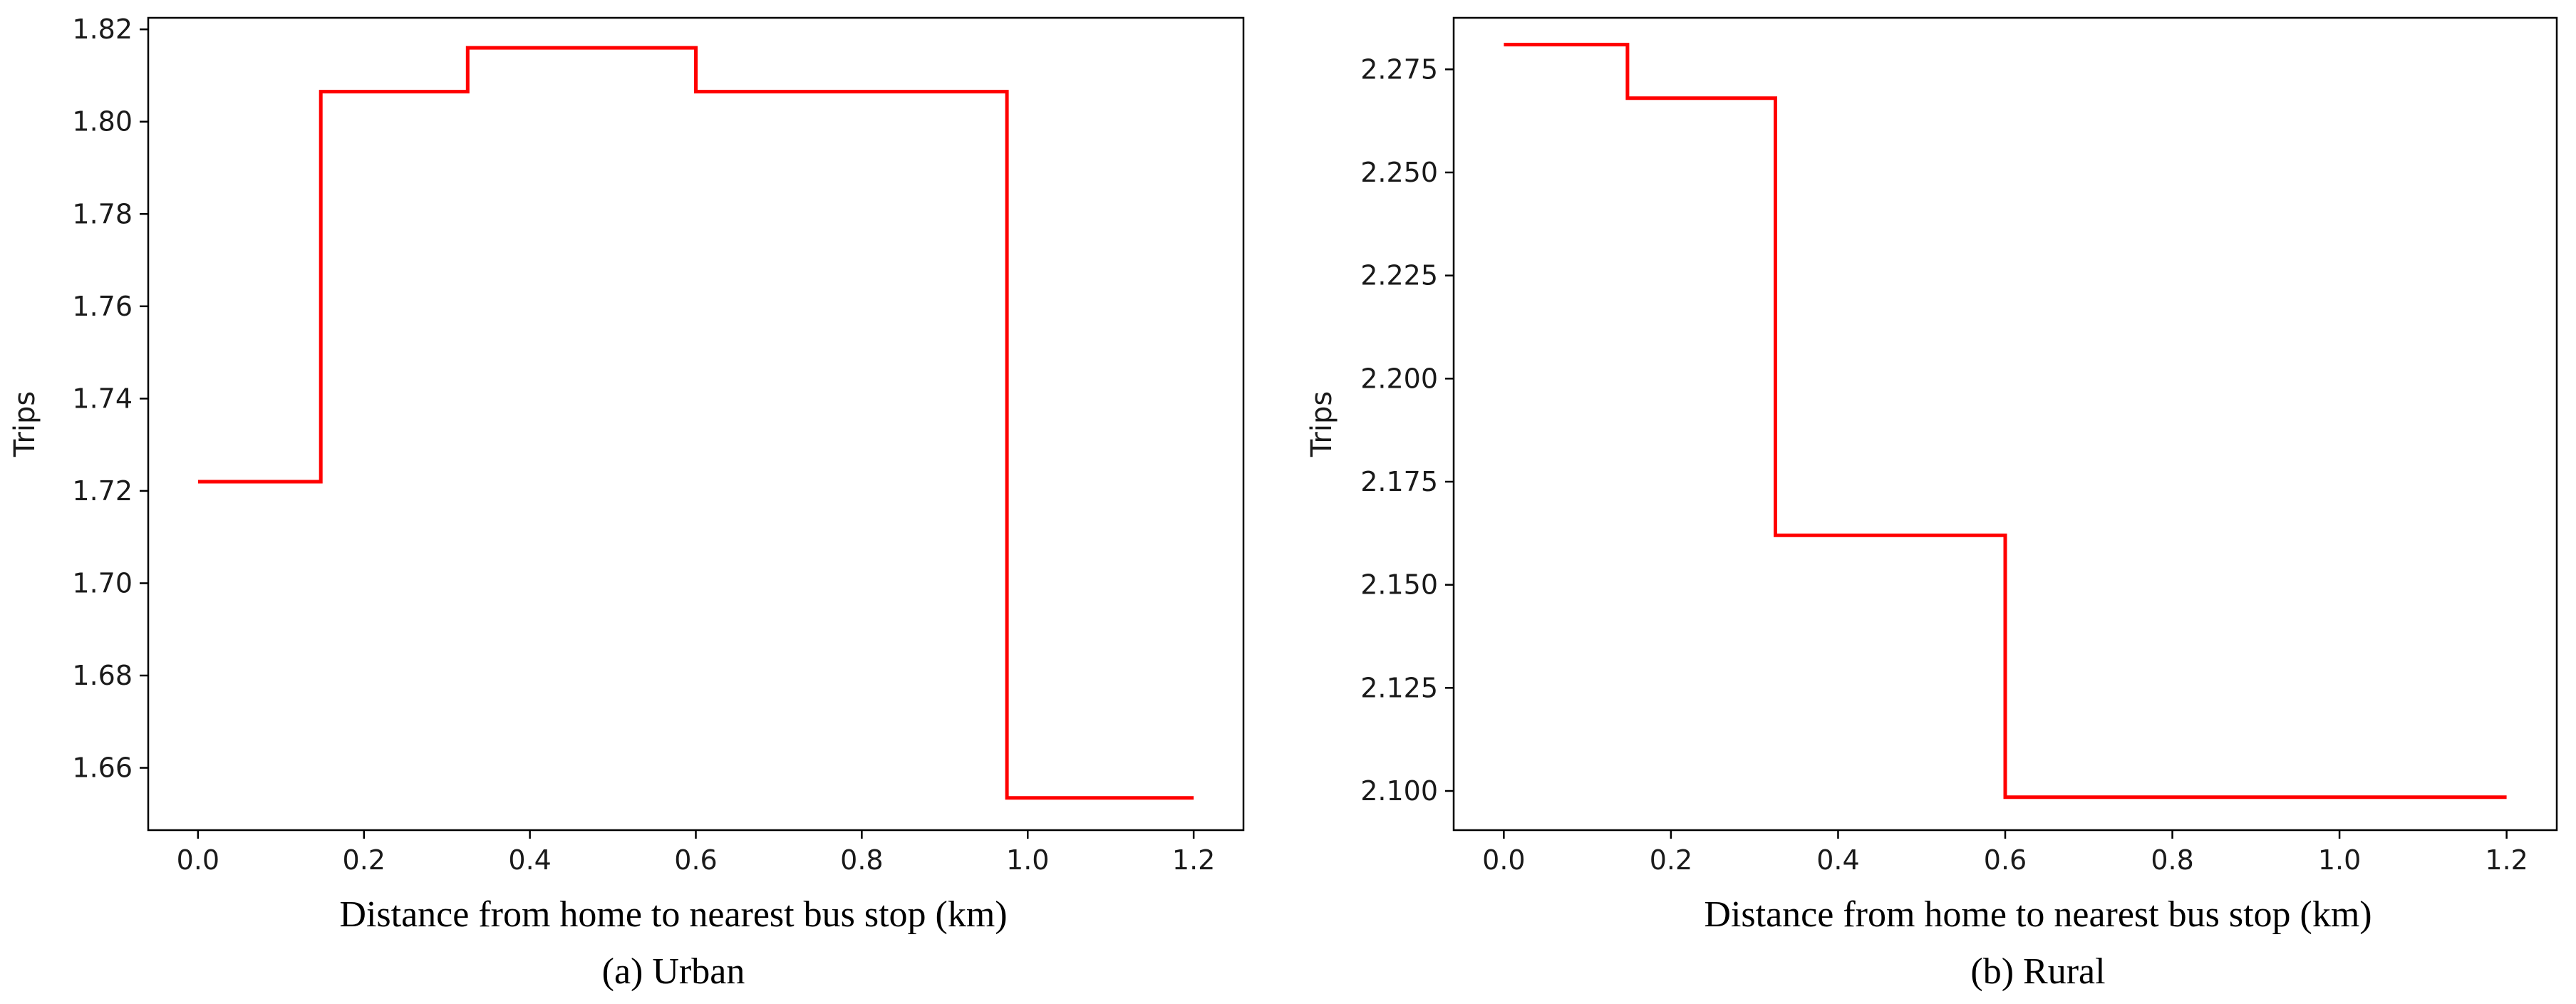  I want to click on y-tick-label: 2.175, so click(1399, 481).